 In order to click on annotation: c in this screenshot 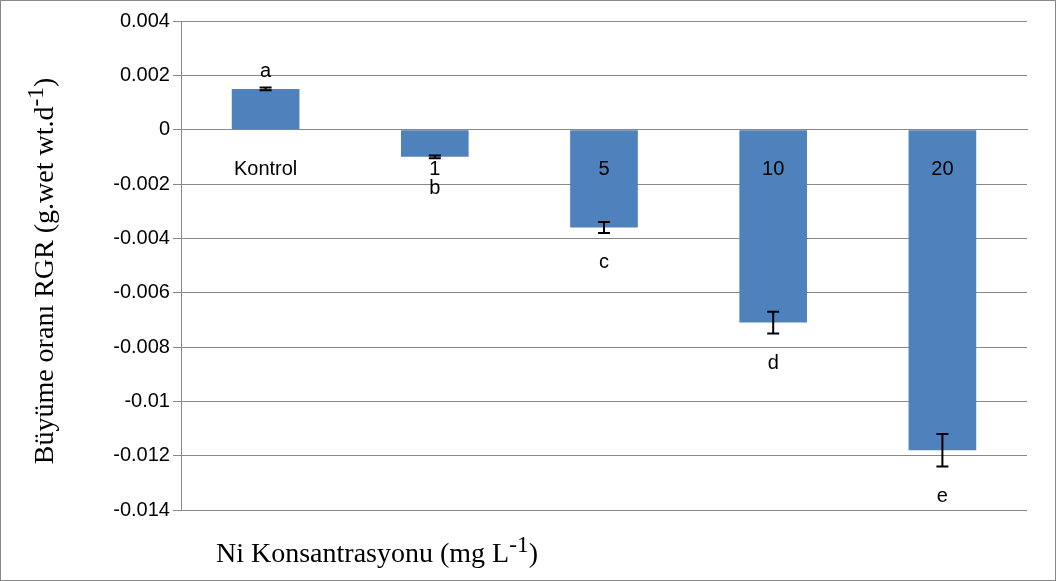, I will do `click(604, 261)`.